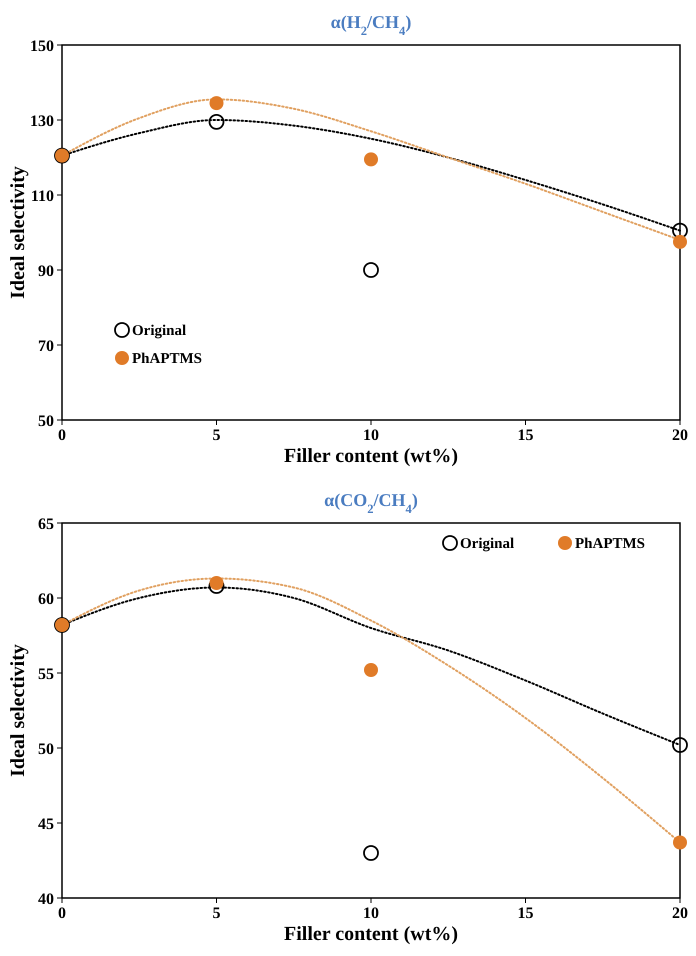 The width and height of the screenshot is (696, 956). Describe the element at coordinates (42, 46) in the screenshot. I see `y-tick-label: 150` at that location.